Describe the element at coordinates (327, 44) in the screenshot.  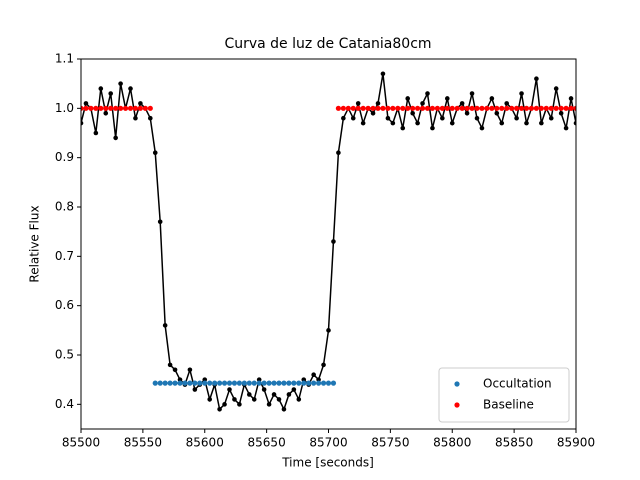
I see `chart-title: Curva de luz de Catania80cm` at that location.